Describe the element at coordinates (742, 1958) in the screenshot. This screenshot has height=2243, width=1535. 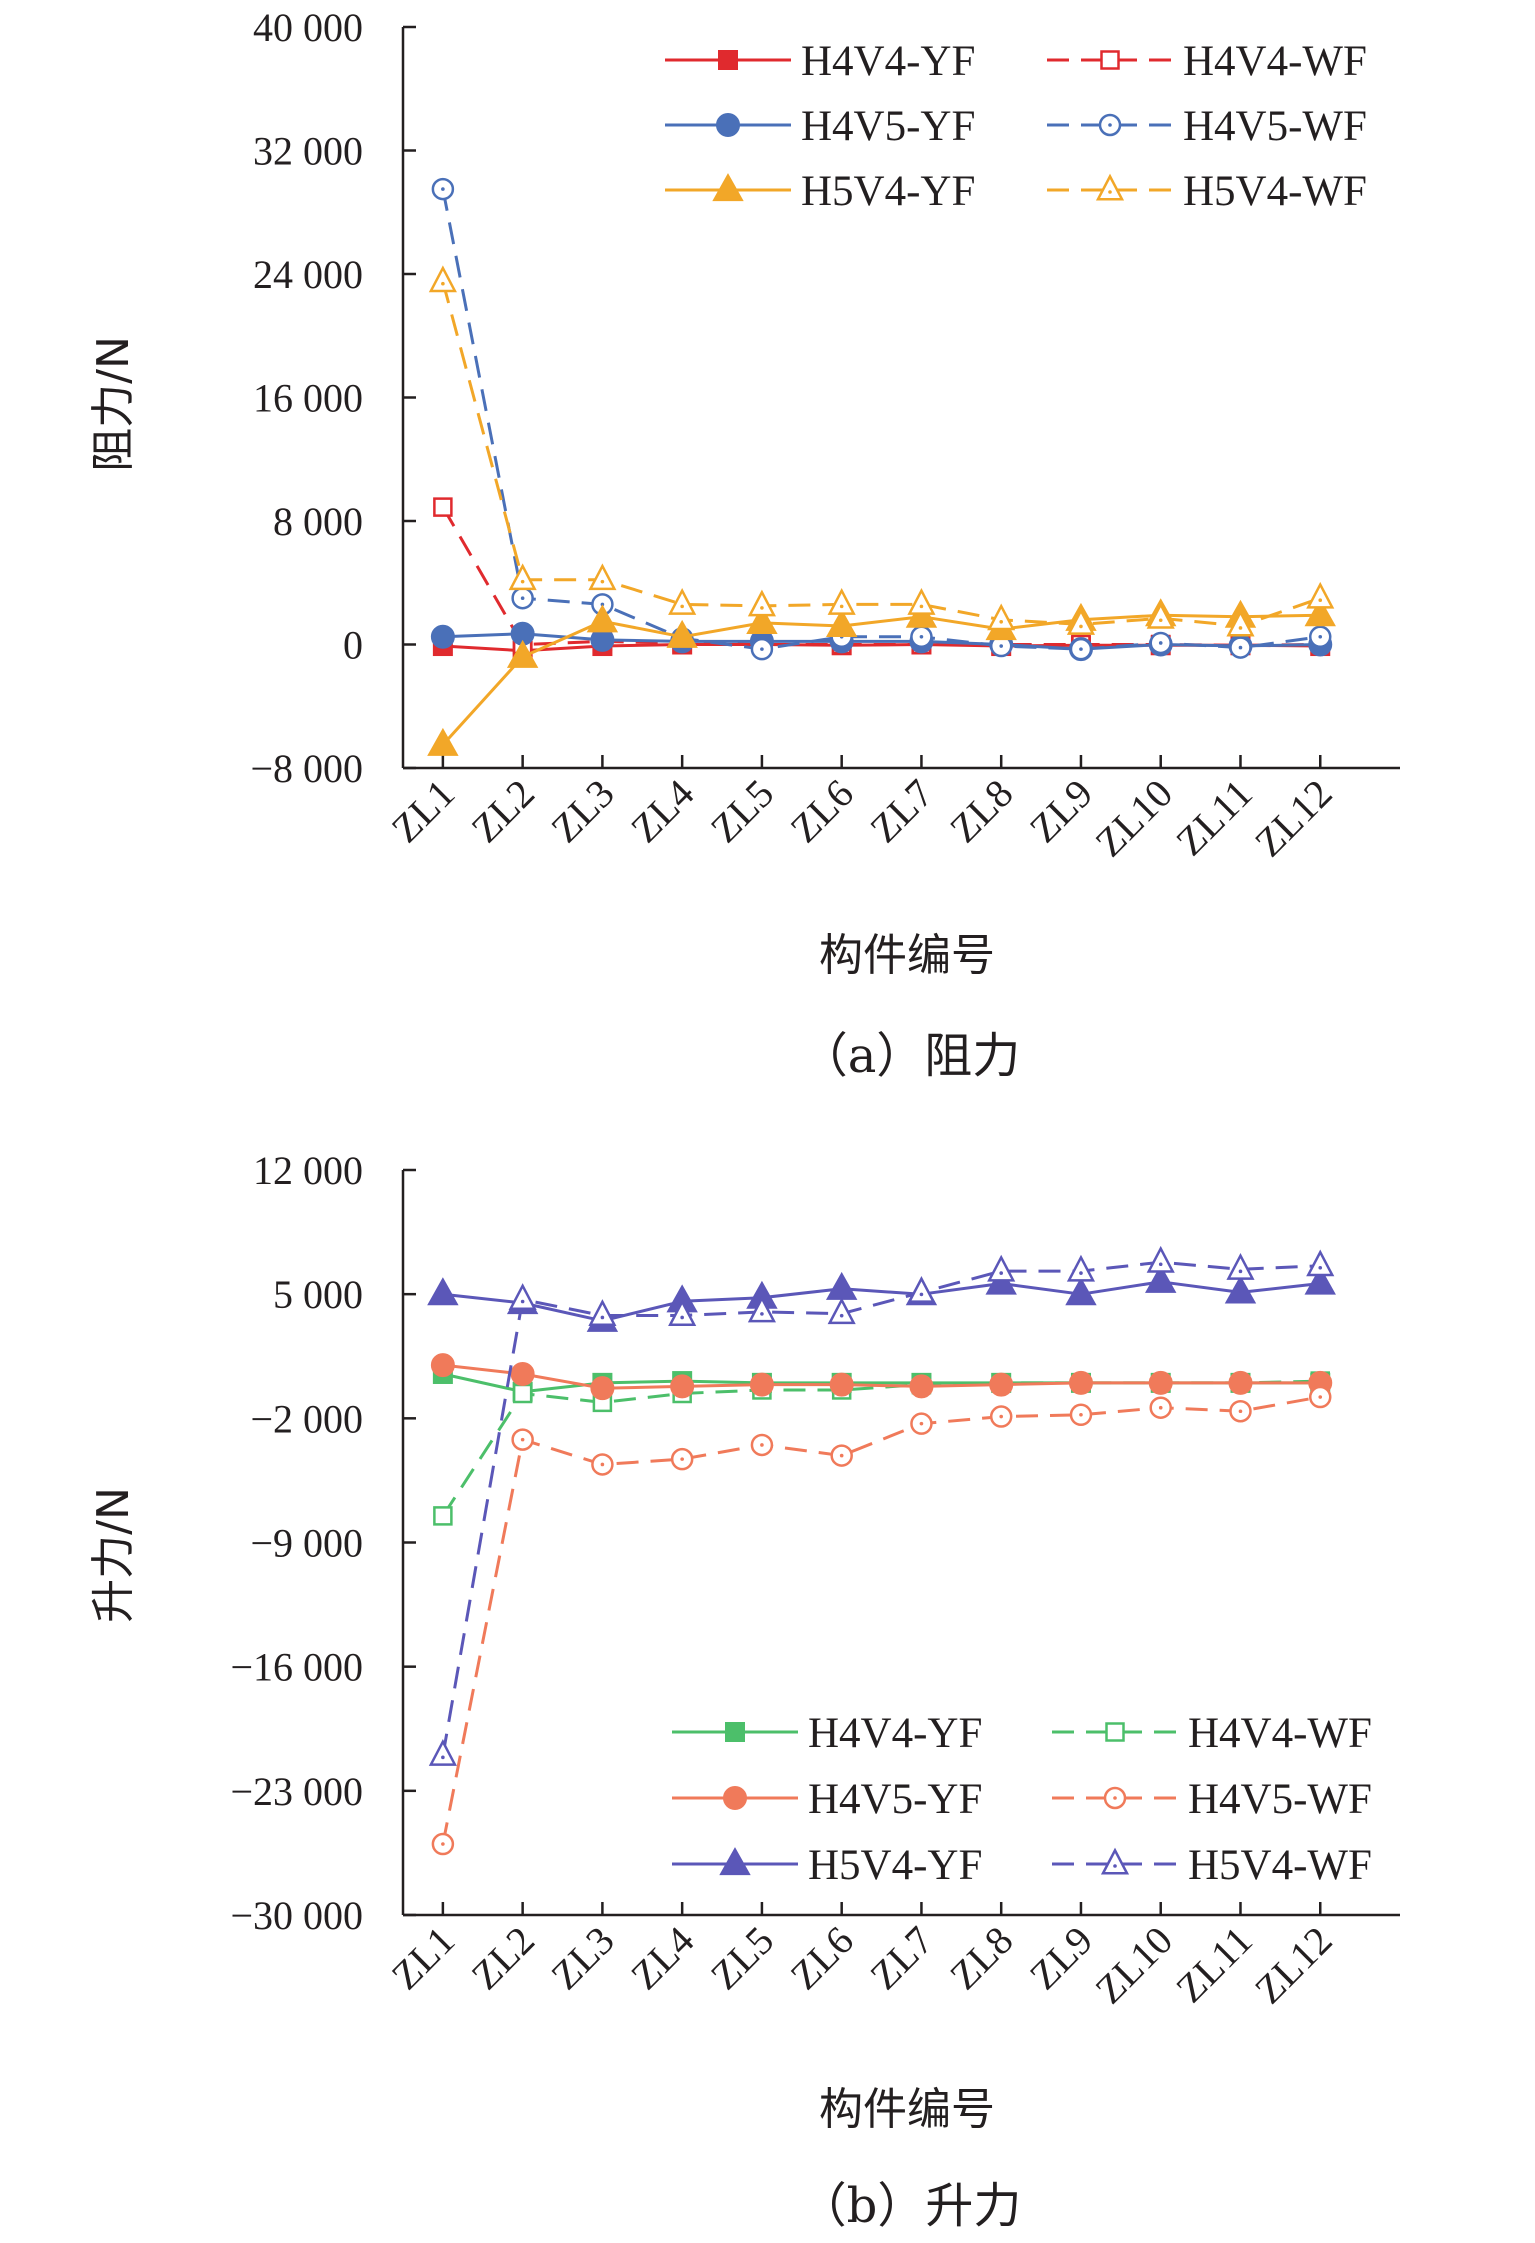
I see `lift-x-tick-label: ZL5` at that location.